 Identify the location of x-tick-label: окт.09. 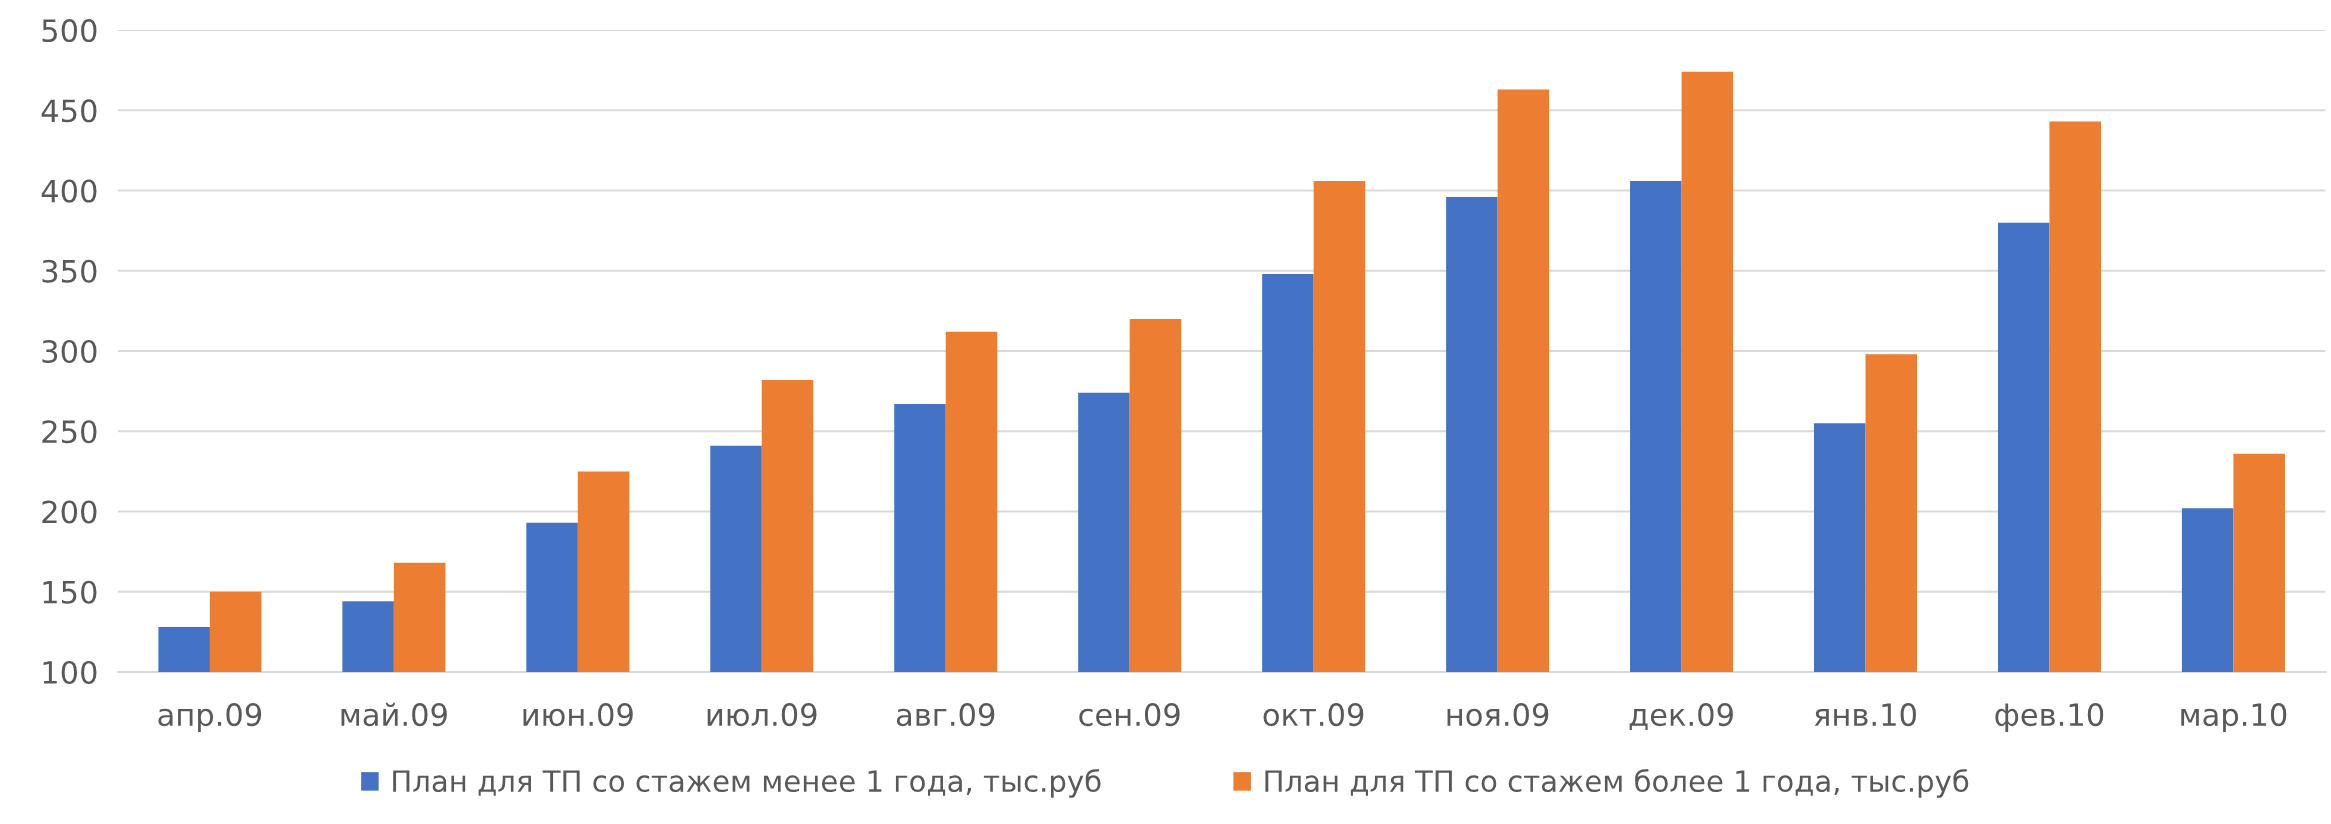
(1313, 715).